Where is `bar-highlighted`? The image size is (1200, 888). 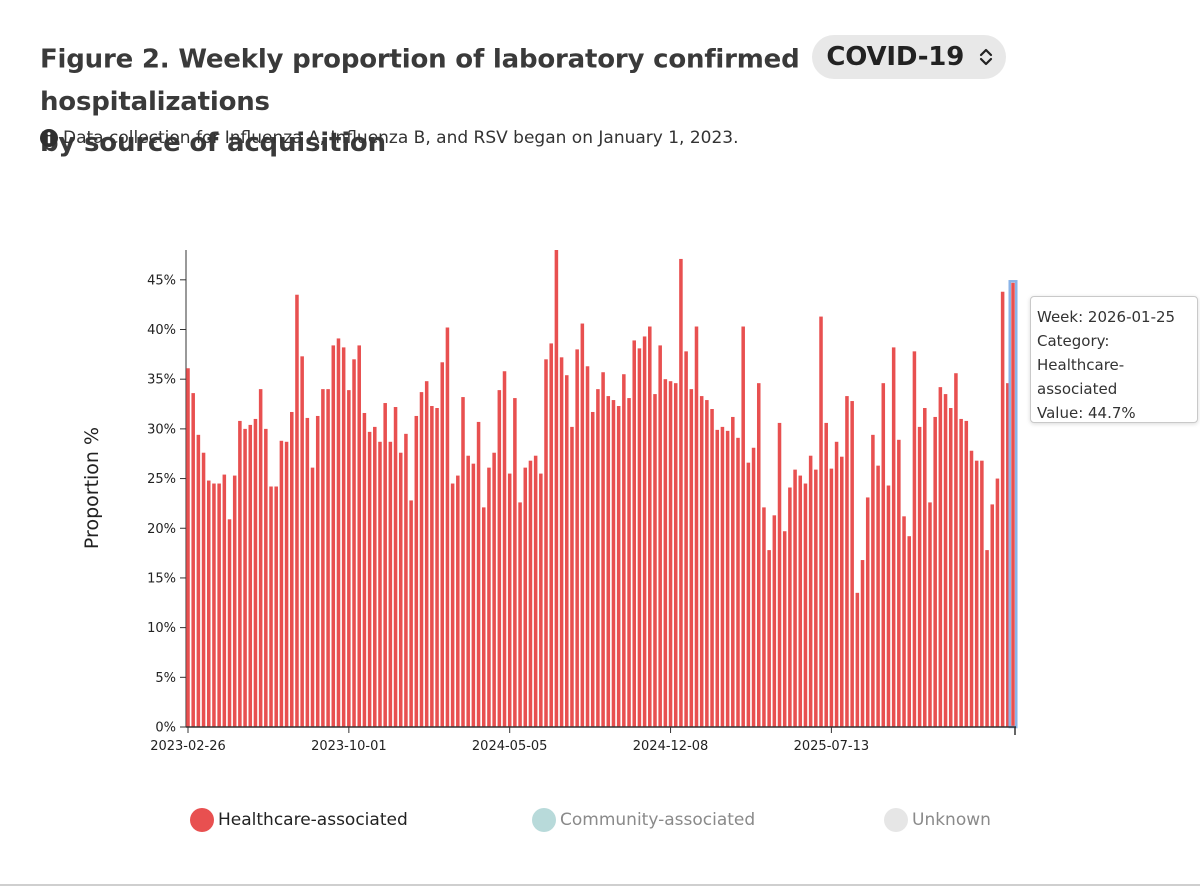
bar-highlighted is located at coordinates (1013, 504).